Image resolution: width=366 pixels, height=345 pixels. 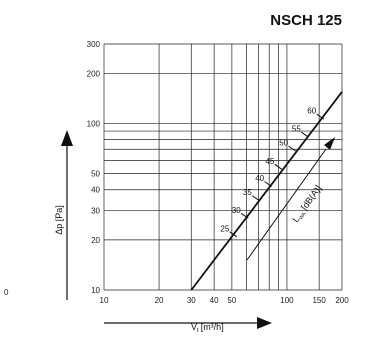 What do you see at coordinates (286, 204) in the screenshot?
I see `sound-level-arrow-line` at bounding box center [286, 204].